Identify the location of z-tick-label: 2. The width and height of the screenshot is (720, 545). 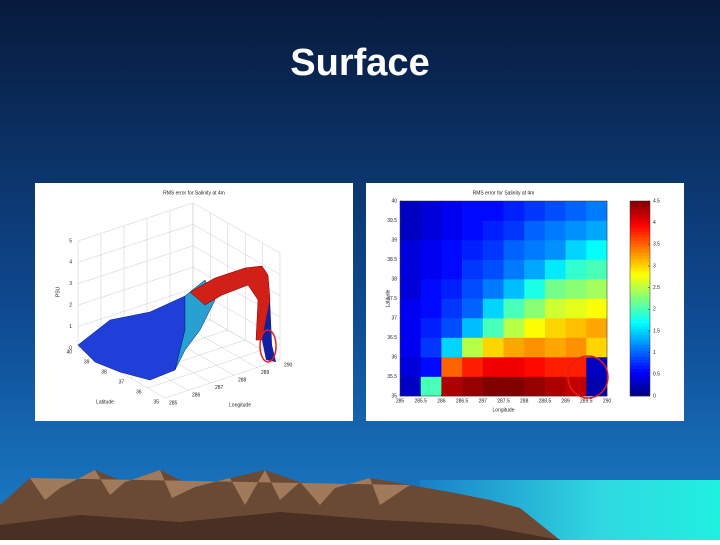
(70, 306).